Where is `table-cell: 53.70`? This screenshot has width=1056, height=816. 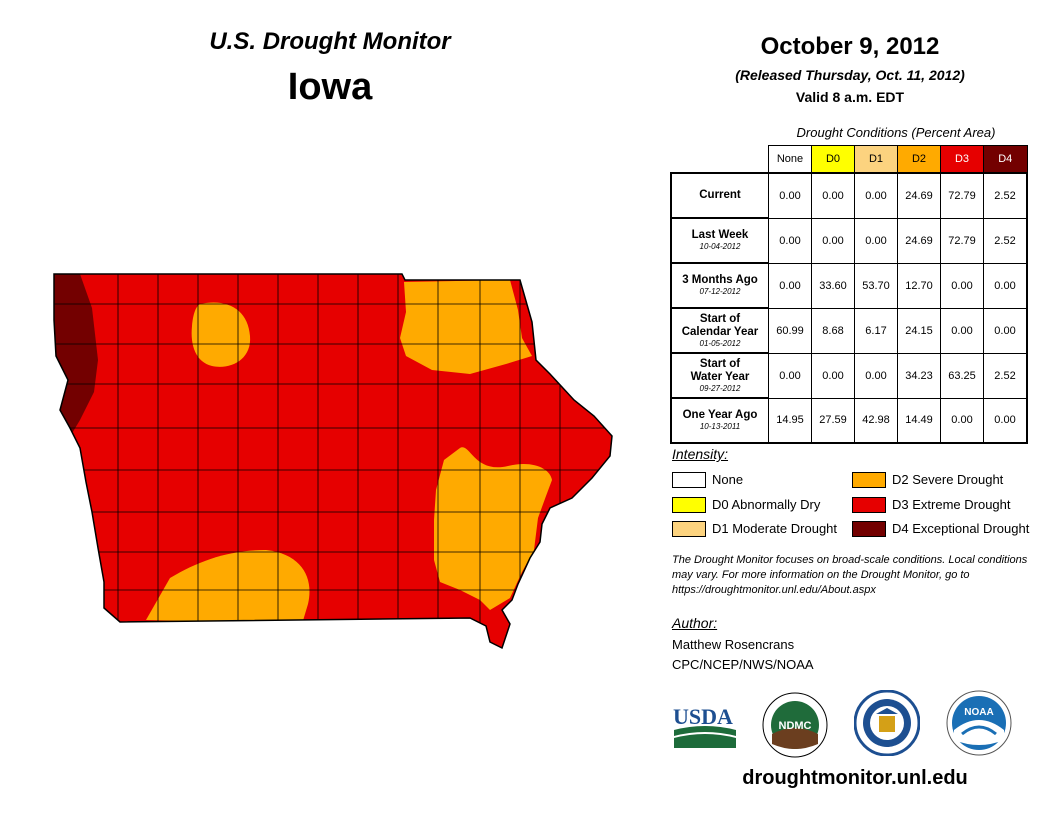
table-cell: 53.70 is located at coordinates (876, 285).